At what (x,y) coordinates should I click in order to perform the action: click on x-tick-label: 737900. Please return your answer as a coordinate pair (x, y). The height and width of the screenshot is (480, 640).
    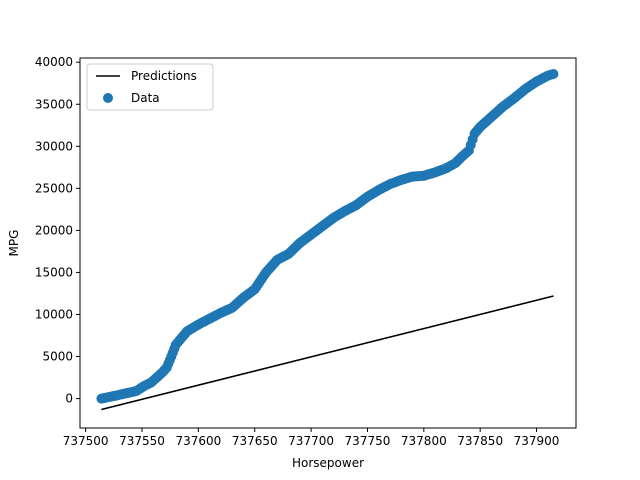
    Looking at the image, I should click on (537, 441).